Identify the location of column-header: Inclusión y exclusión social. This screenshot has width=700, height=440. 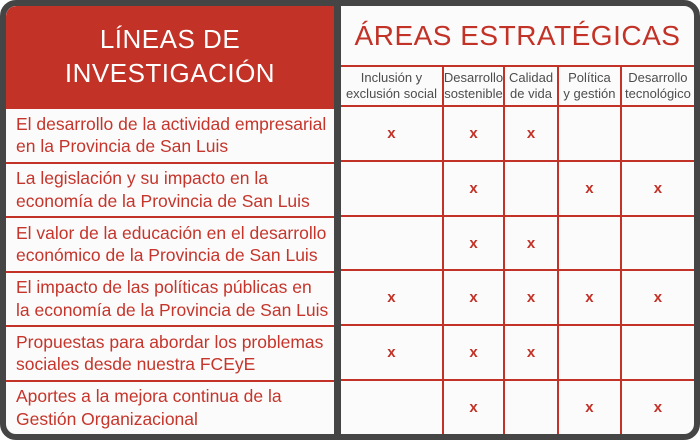
(391, 85).